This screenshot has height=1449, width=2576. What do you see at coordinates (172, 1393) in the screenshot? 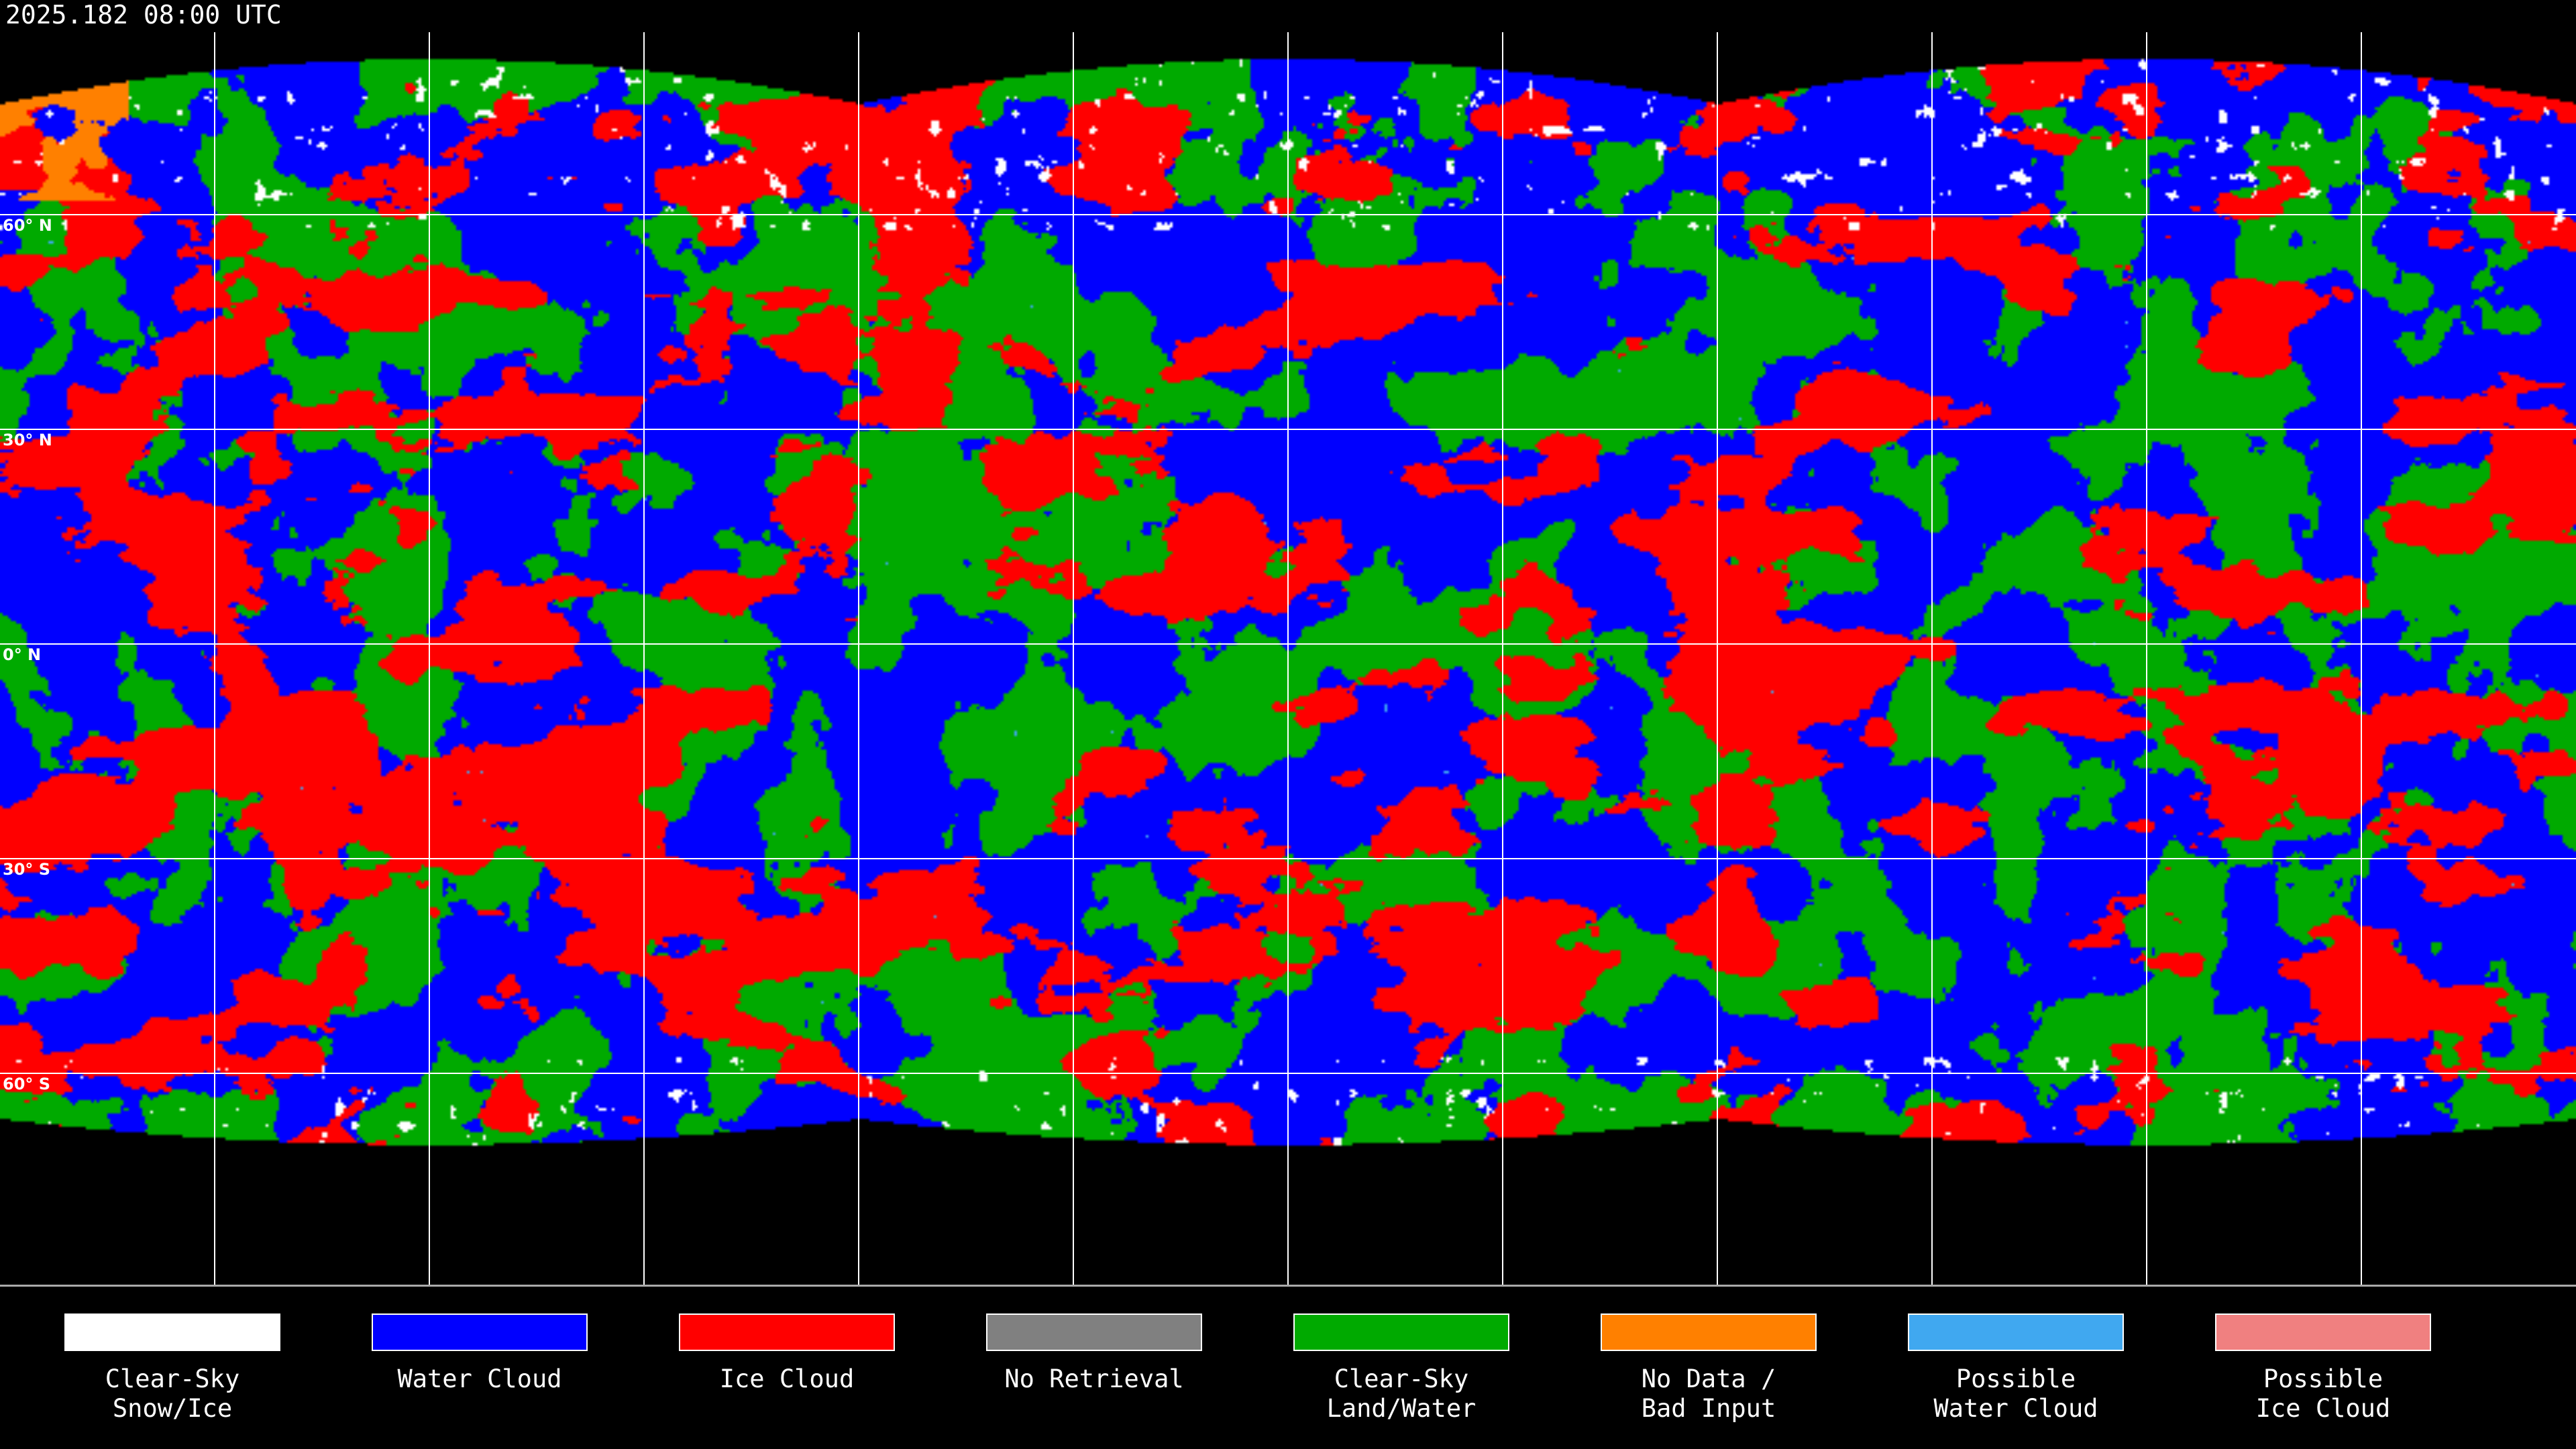
I see `legend-label: Clear-Sky Snow/Ice` at bounding box center [172, 1393].